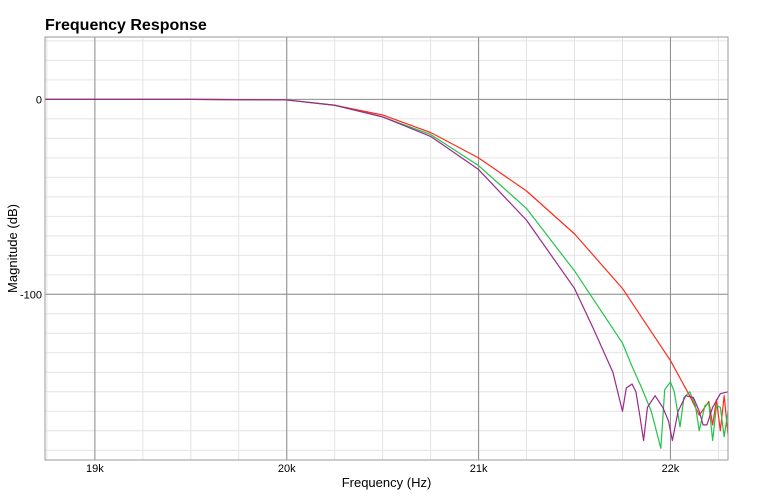  Describe the element at coordinates (671, 469) in the screenshot. I see `x-tick-label: 22k` at that location.